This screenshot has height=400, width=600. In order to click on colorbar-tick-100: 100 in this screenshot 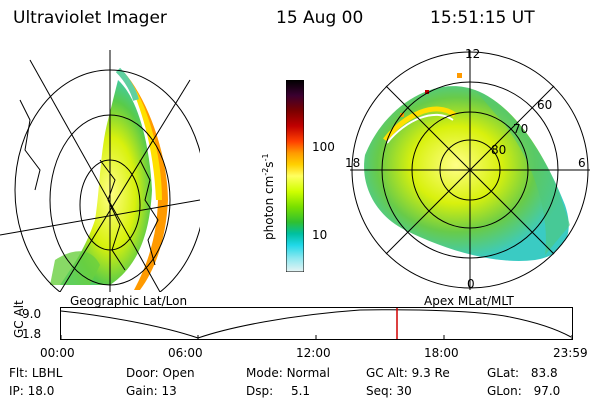, I will do `click(323, 147)`.